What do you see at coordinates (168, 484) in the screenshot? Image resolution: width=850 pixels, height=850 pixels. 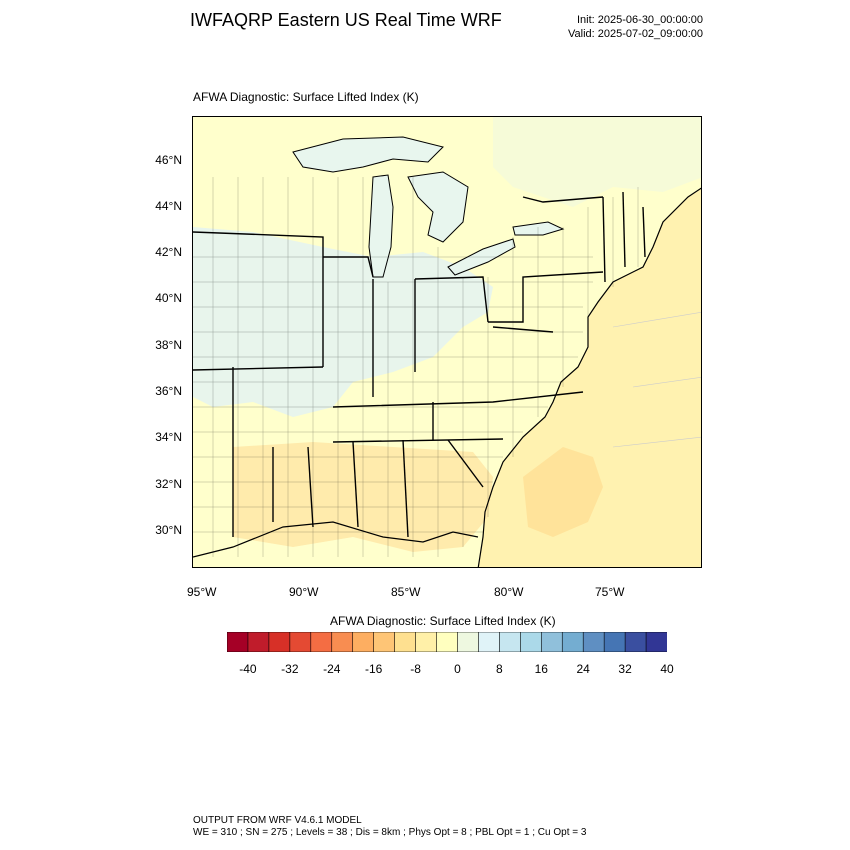 I see `lat-label-32n: 32°N` at bounding box center [168, 484].